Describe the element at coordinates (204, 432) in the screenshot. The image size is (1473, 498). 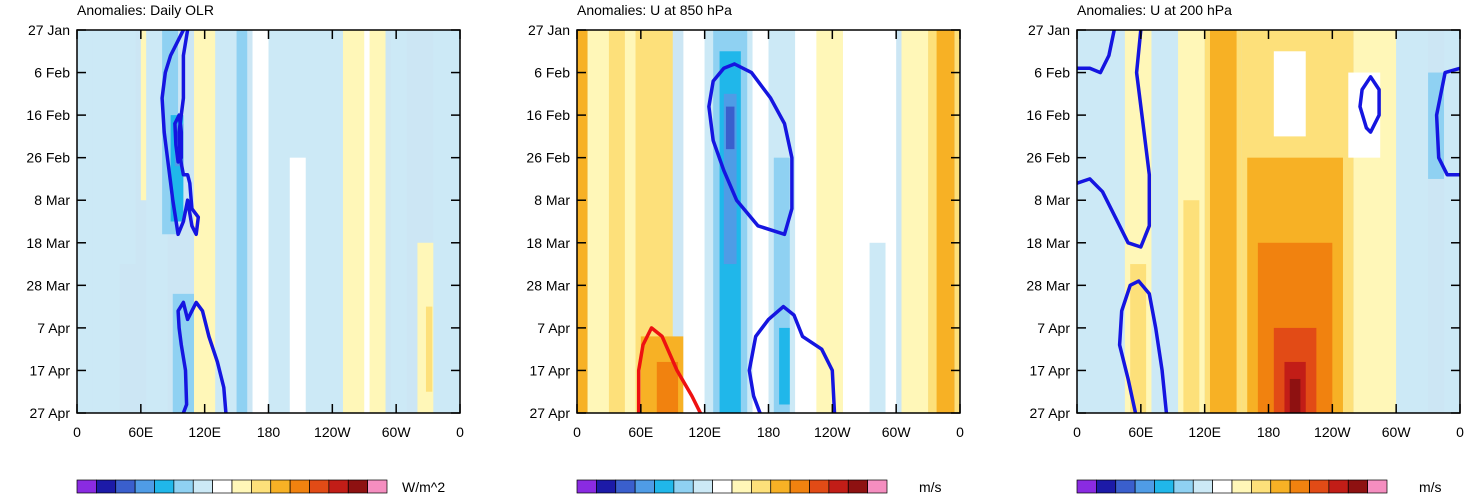
I see `olr-x-tick-label: 120E` at that location.